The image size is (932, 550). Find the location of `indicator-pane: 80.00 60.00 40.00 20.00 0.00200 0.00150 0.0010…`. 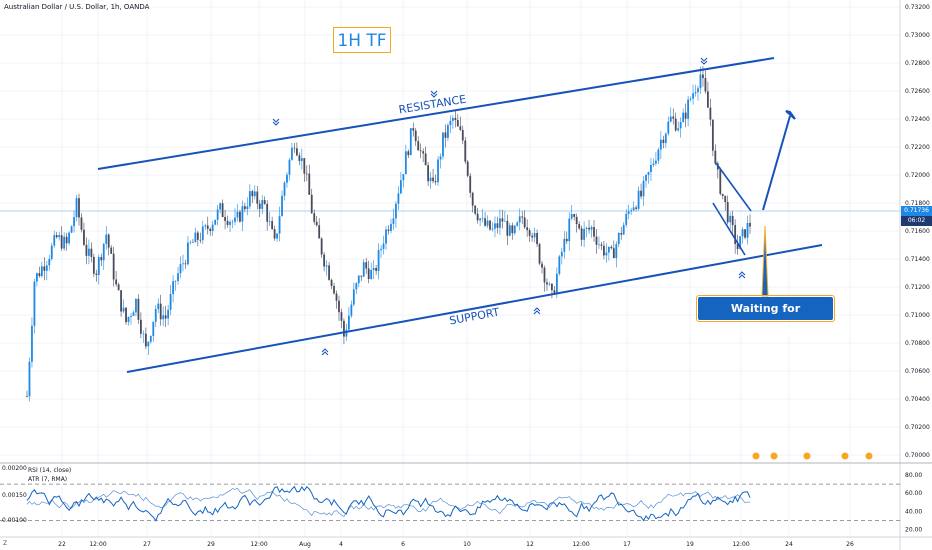

indicator-pane: 80.00 60.00 40.00 20.00 0.00200 0.00150 0.0010… is located at coordinates (461, 499).